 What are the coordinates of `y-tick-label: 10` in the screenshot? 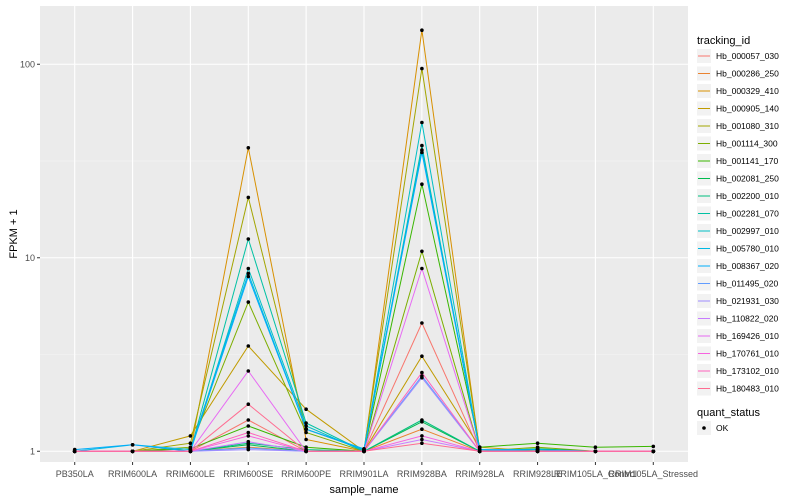 It's located at (30, 258).